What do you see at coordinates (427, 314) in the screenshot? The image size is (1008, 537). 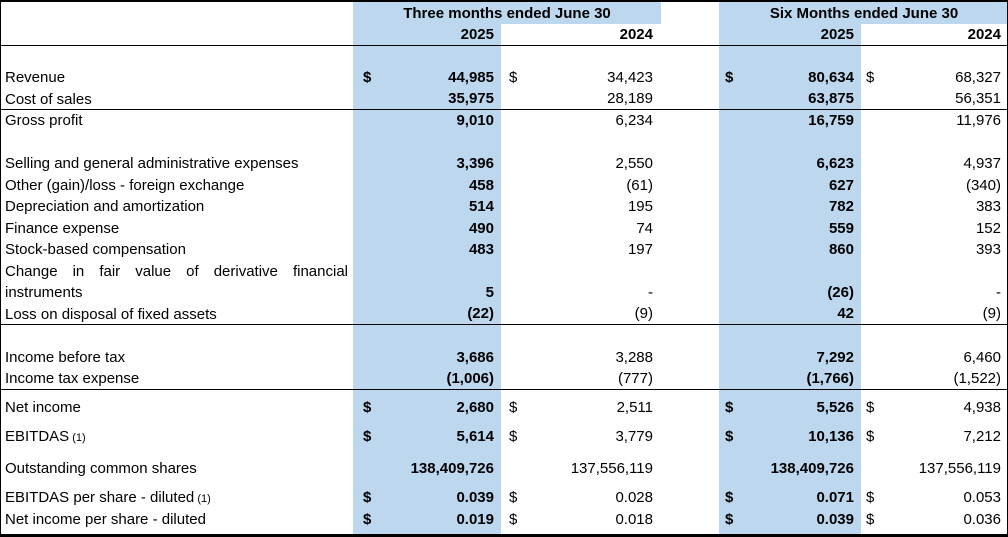 I see `value-cell: (22)` at bounding box center [427, 314].